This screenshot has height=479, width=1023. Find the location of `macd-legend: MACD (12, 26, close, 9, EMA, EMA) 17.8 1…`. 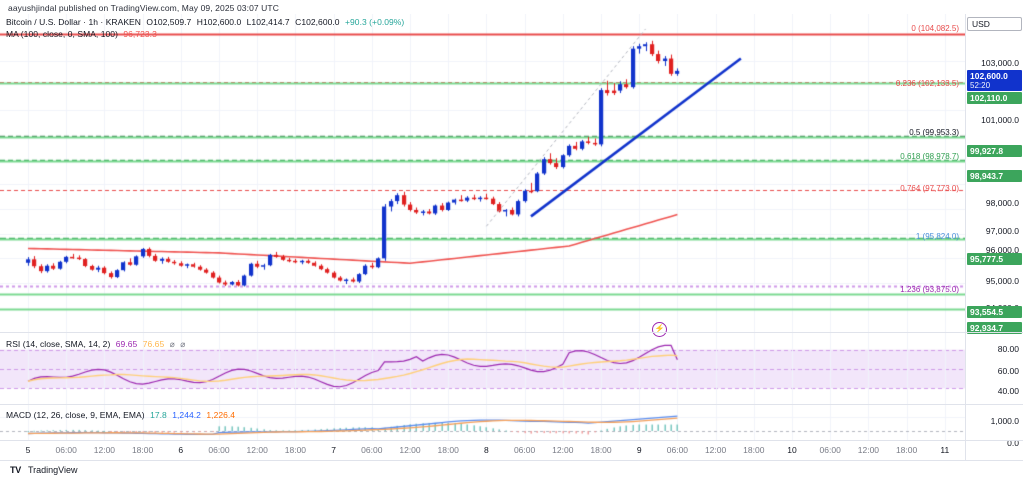

macd-legend: MACD (12, 26, close, 9, EMA, EMA) 17.8 1… is located at coordinates (120, 415).